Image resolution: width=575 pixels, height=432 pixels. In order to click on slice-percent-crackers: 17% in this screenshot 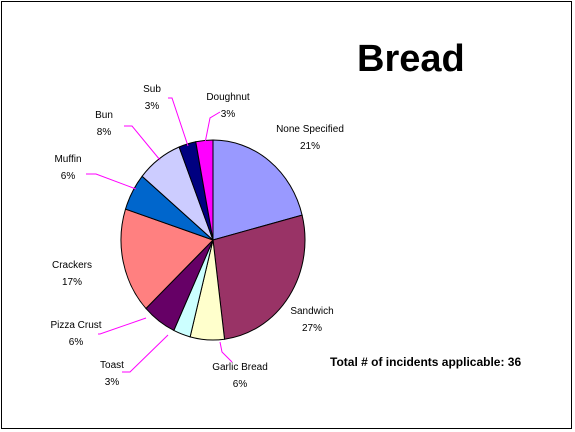, I will do `click(72, 282)`.